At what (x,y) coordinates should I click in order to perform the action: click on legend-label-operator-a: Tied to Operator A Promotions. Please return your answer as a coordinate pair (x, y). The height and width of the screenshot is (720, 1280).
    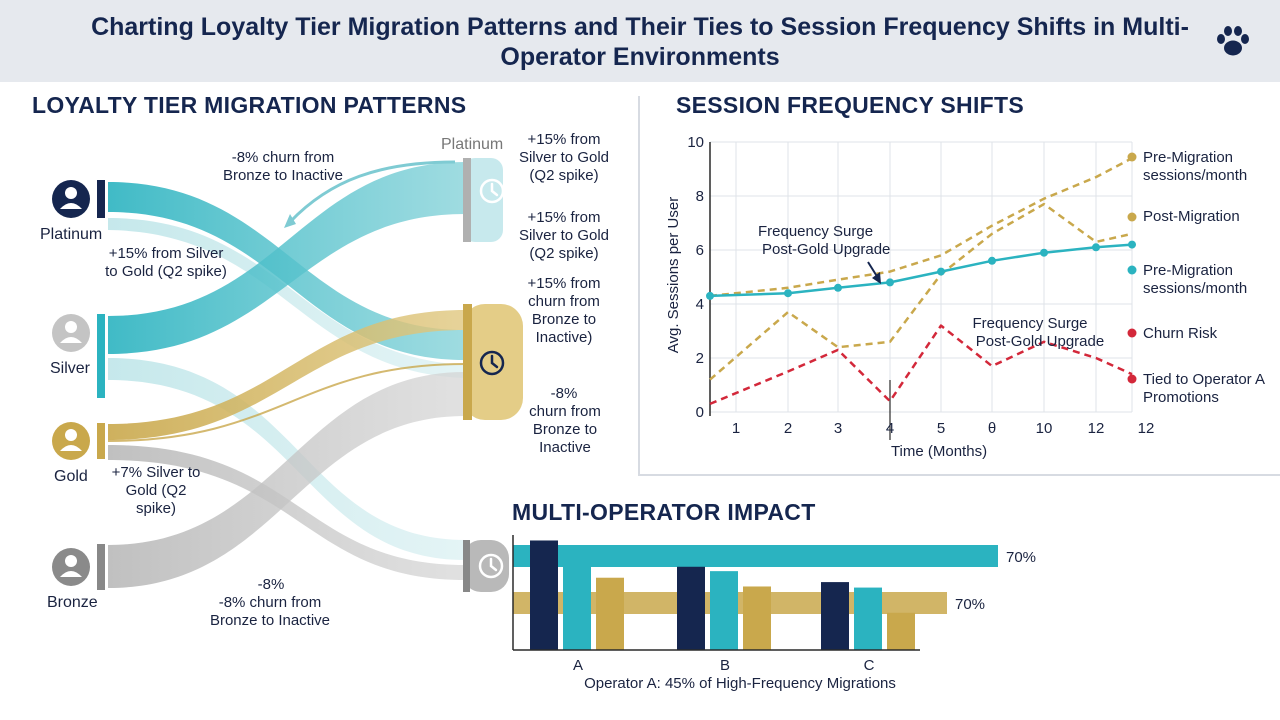
    Looking at the image, I should click on (1204, 388).